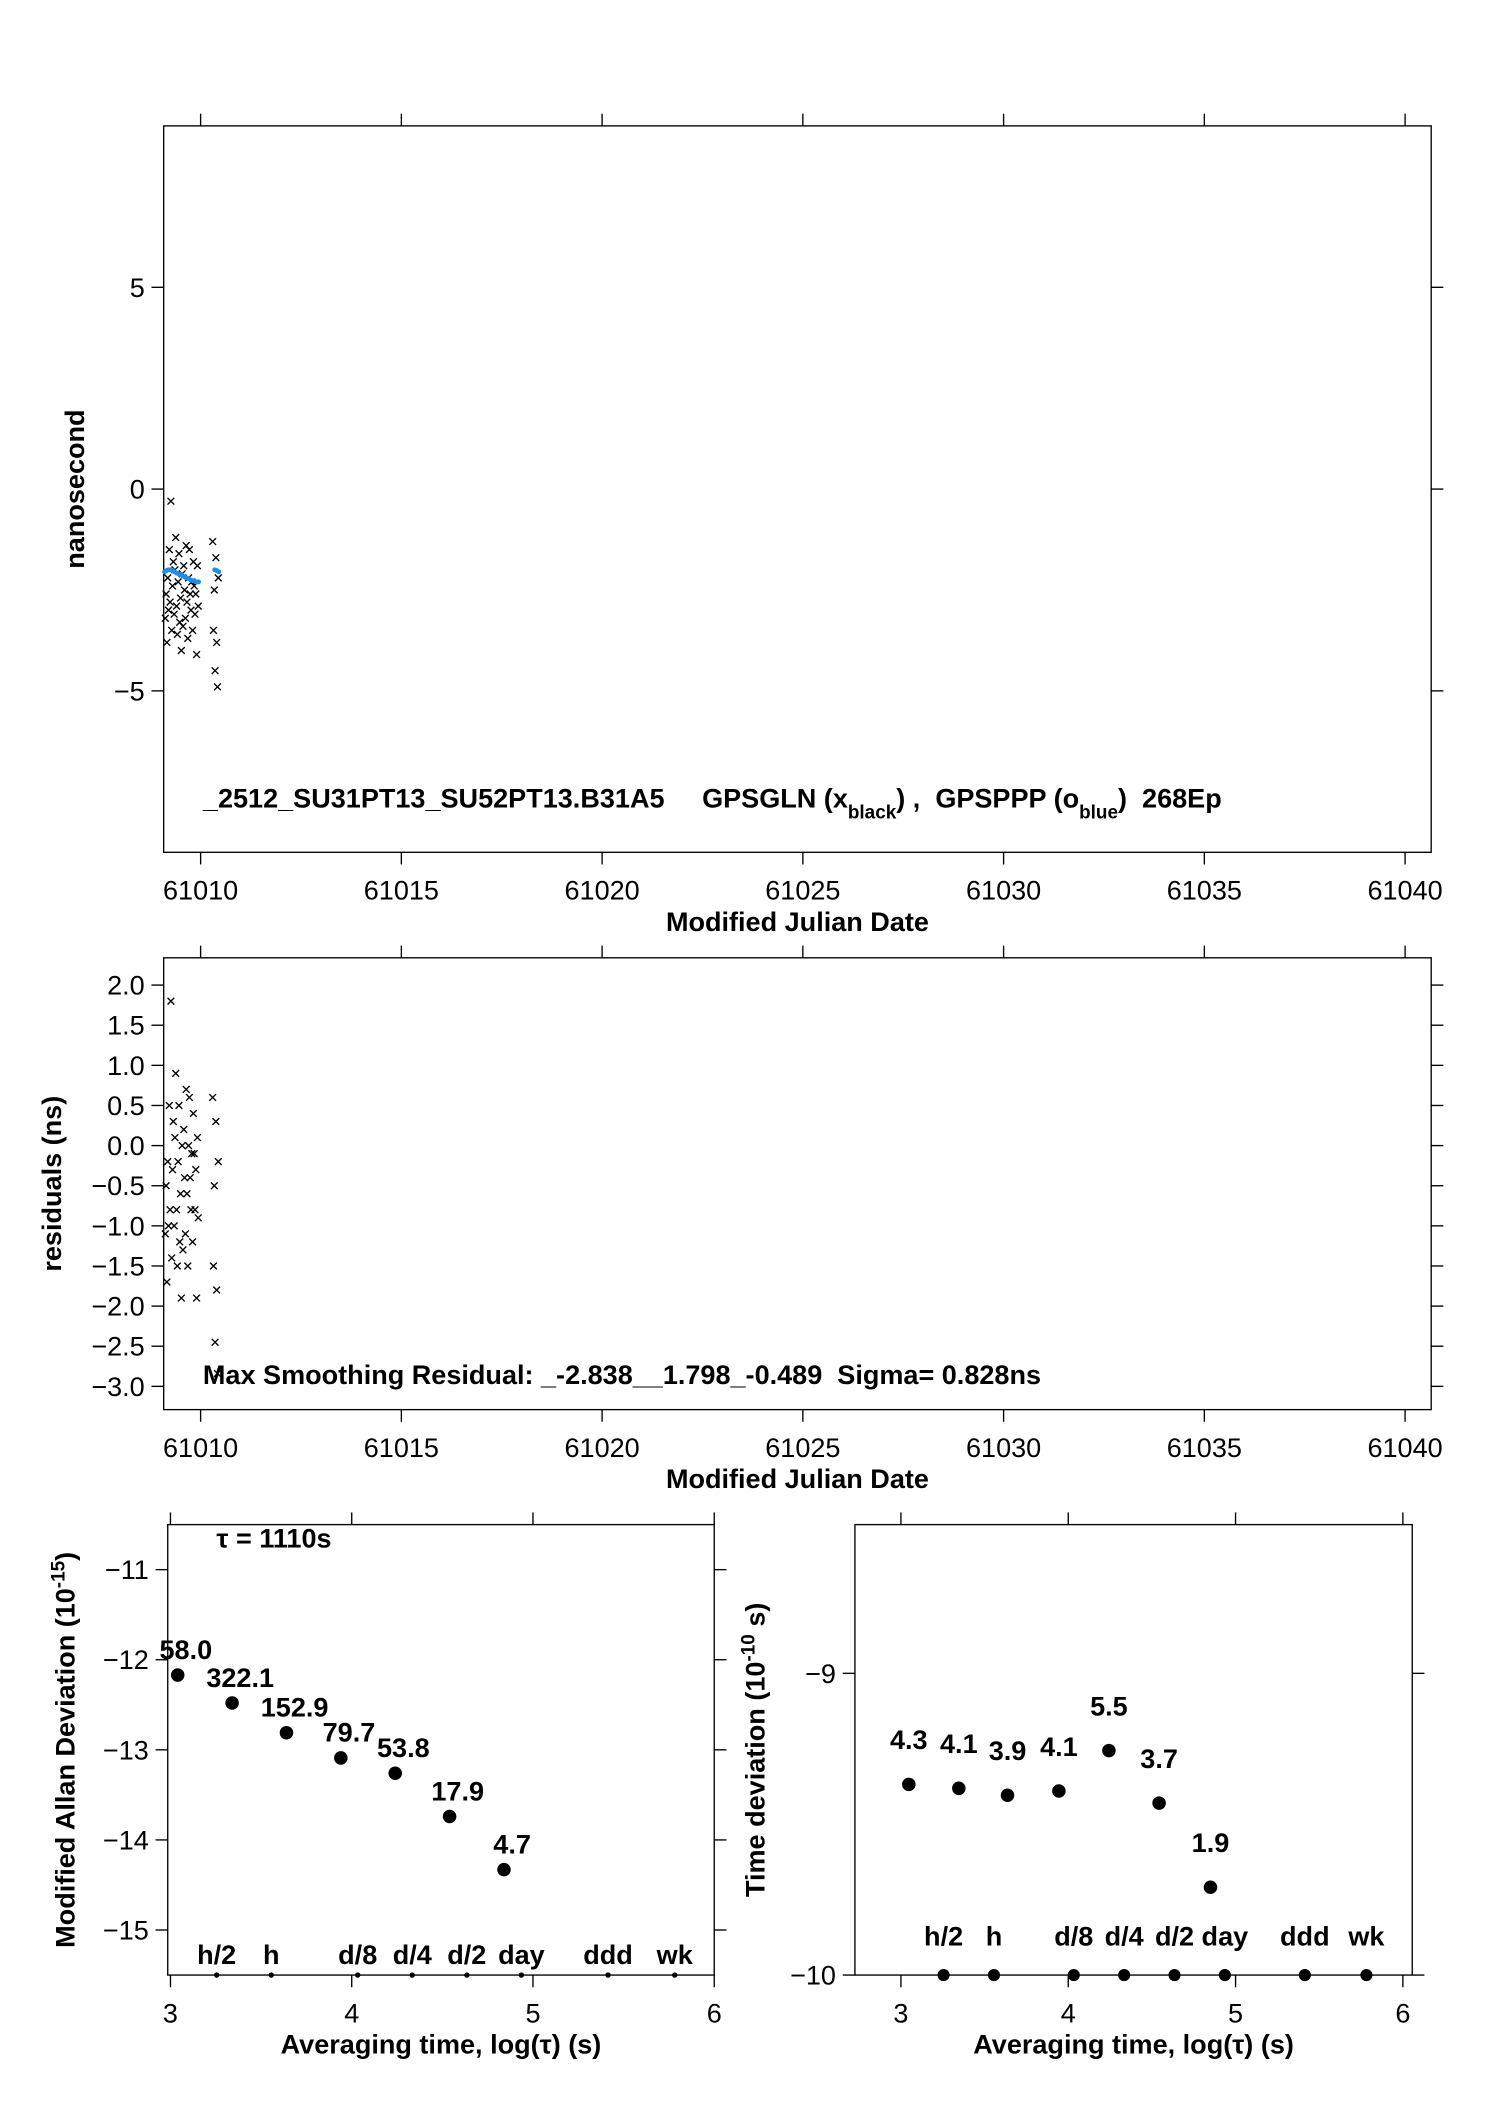  What do you see at coordinates (813, 1976) in the screenshot?
I see `y-tick-label: −10` at bounding box center [813, 1976].